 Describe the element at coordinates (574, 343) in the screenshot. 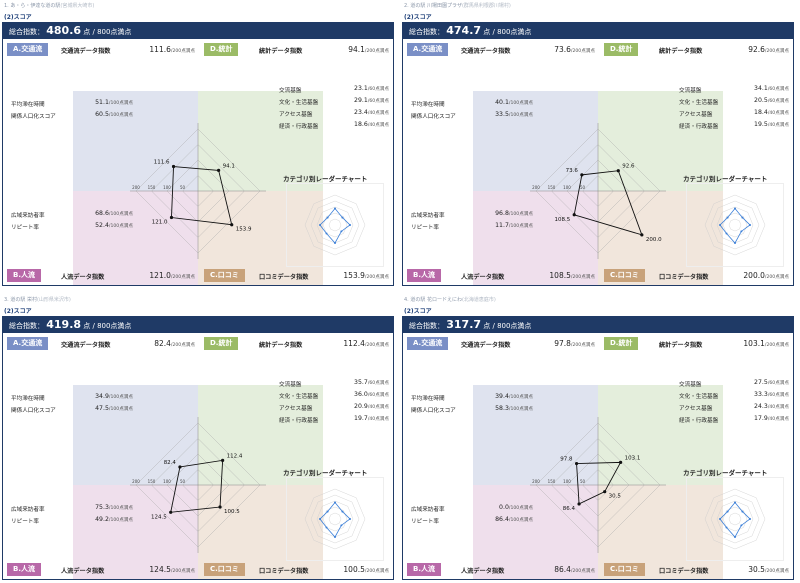

I see `a-index-score: 97.8/200点満点` at that location.